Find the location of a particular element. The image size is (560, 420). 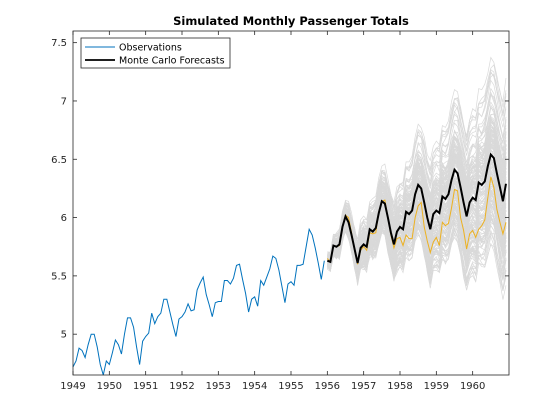

y-tick-label: 6.5 is located at coordinates (59, 160).